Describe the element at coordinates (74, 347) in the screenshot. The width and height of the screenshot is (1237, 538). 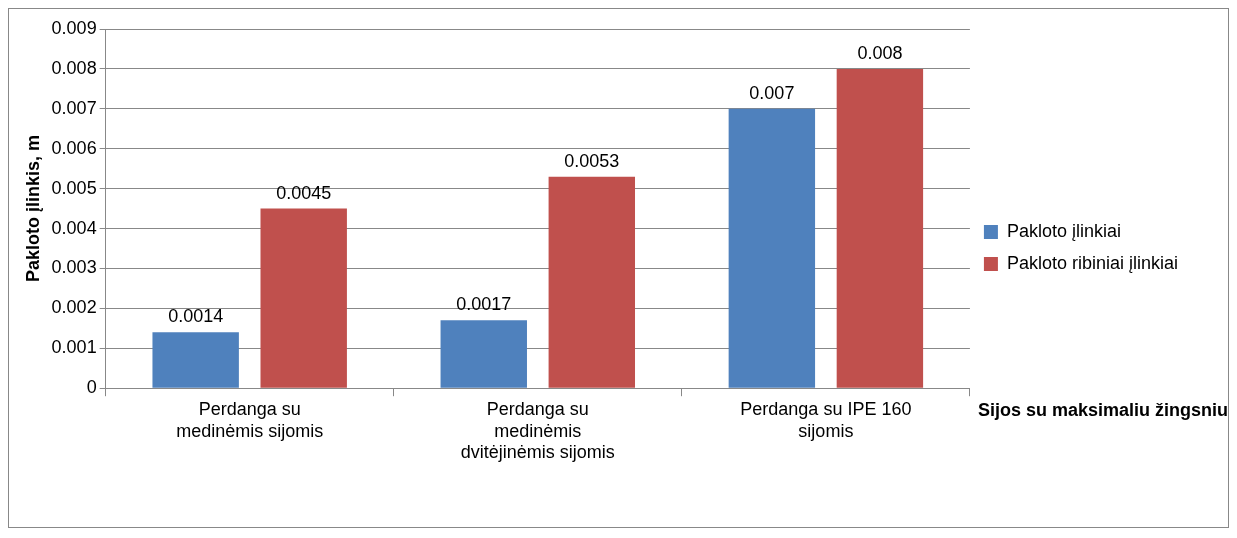
I see `y-tick-label: 0.001` at that location.